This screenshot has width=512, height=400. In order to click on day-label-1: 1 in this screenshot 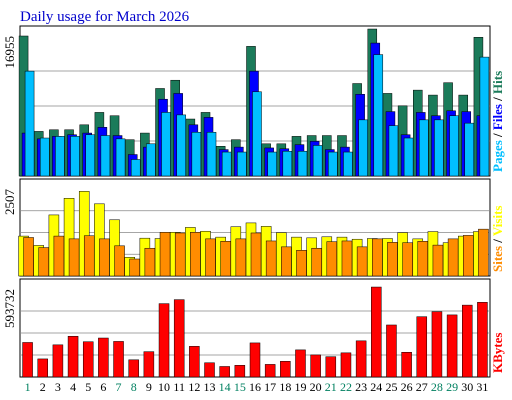, I will do `click(28, 387)`.